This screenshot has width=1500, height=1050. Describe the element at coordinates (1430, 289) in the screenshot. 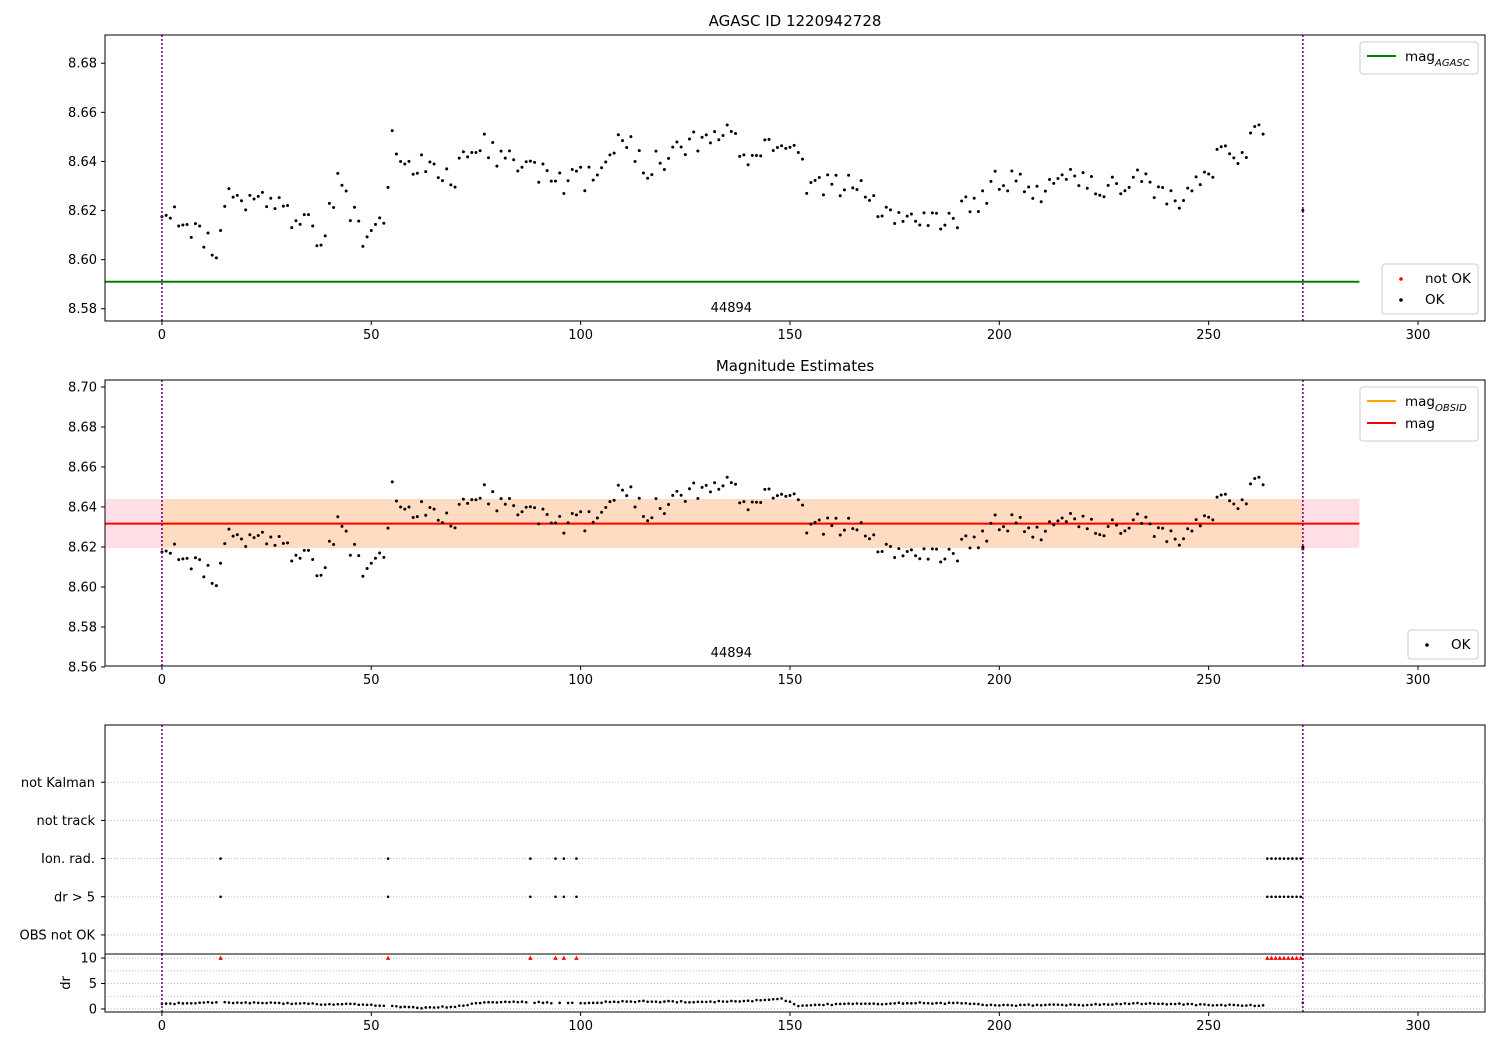

I see `agasc-points-legend: not OK OK` at that location.